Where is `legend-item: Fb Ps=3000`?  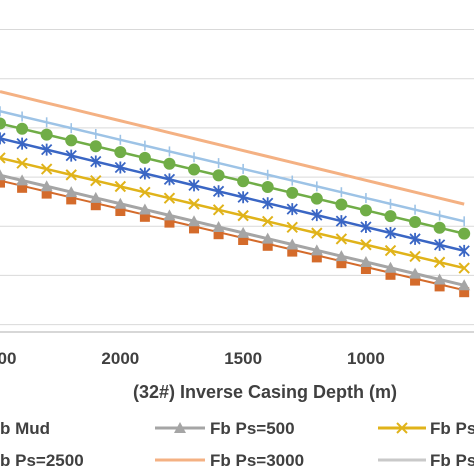 legend-item: Fb Ps=3000 is located at coordinates (229, 460).